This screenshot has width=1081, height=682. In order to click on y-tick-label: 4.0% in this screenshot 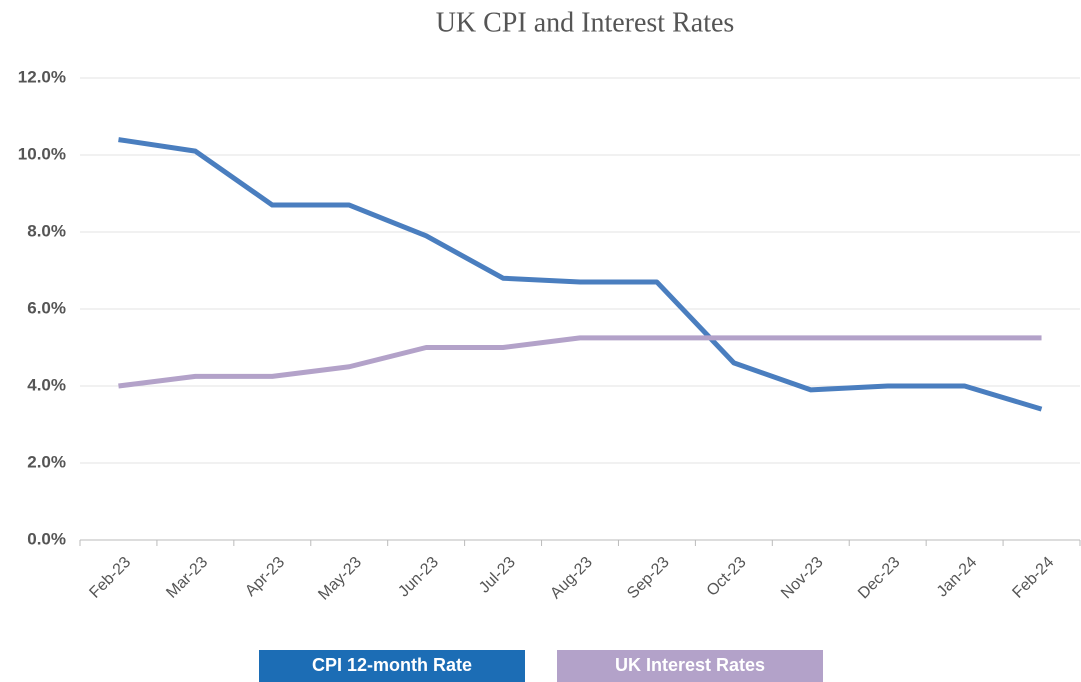, I will do `click(46, 384)`.